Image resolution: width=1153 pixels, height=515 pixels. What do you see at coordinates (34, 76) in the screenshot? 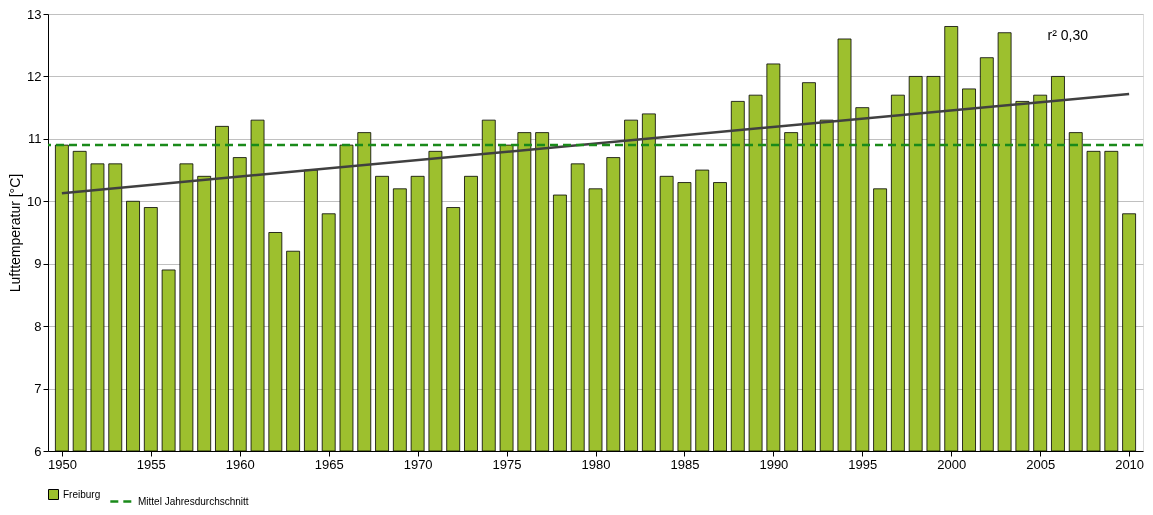
I see `y-tick-label: 12` at bounding box center [34, 76].